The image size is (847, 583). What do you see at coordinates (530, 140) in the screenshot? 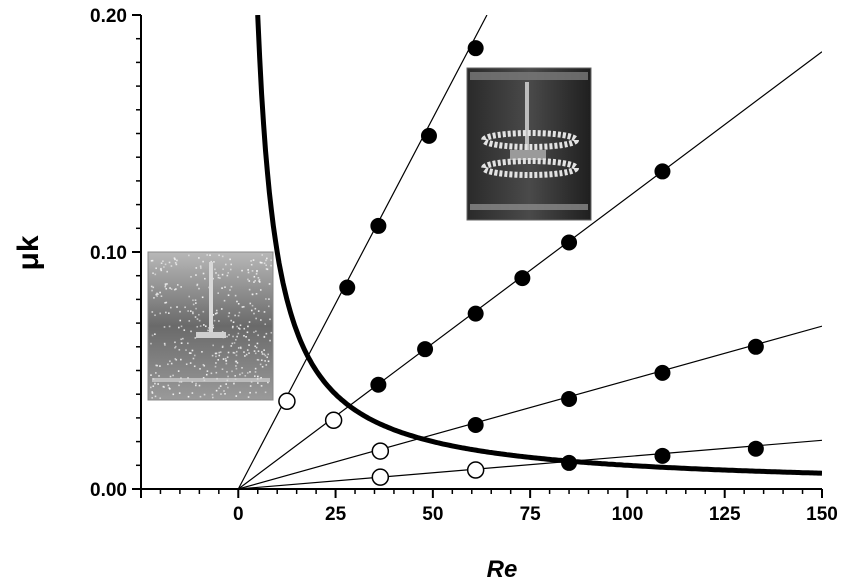
I see `upper-particle-ring` at bounding box center [530, 140].